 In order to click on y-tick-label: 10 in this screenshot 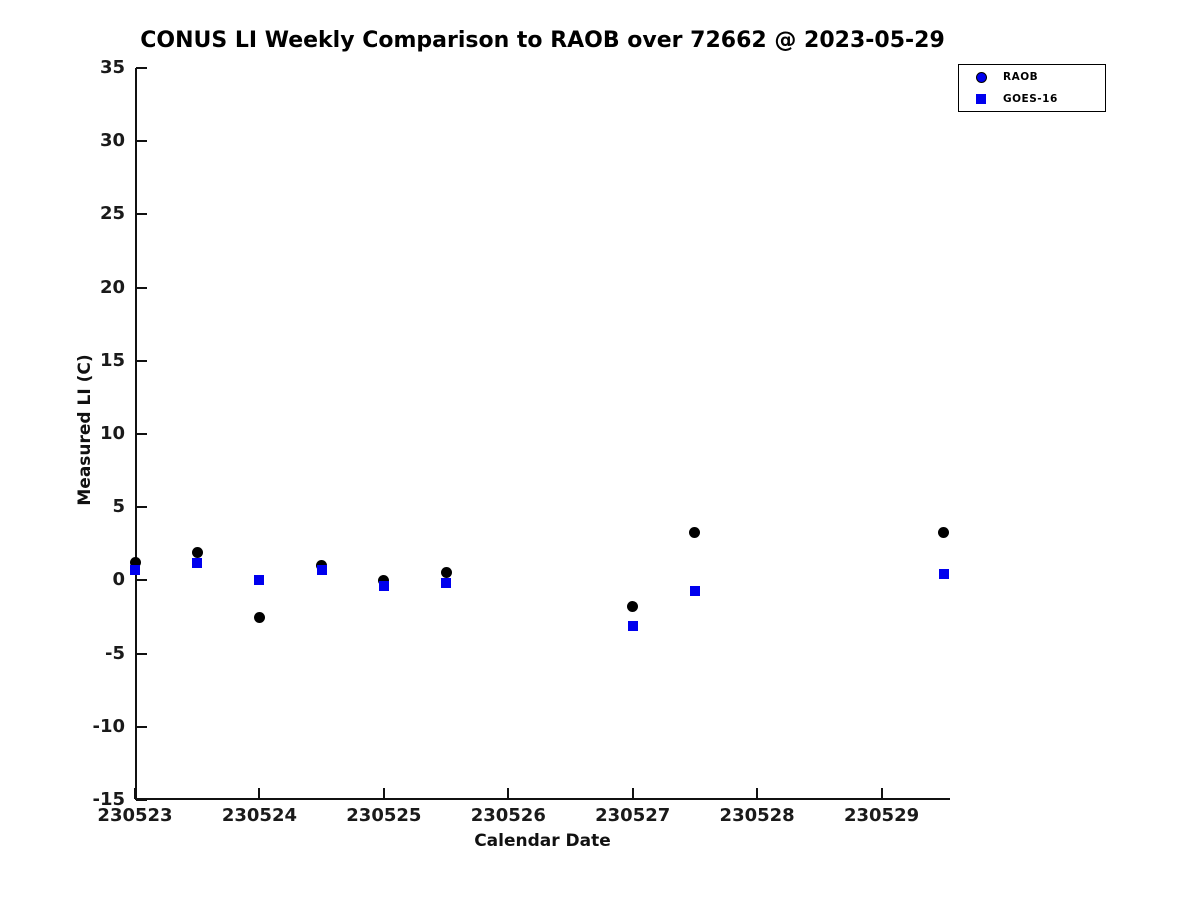, I will do `click(112, 433)`.